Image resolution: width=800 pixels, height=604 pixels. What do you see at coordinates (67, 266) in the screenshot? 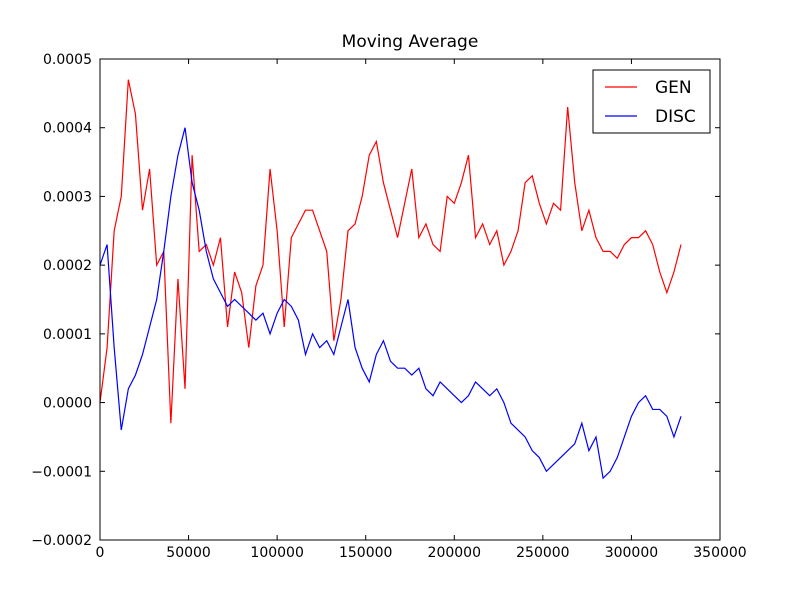
I see `y-tick-label: 0.0002` at bounding box center [67, 266].